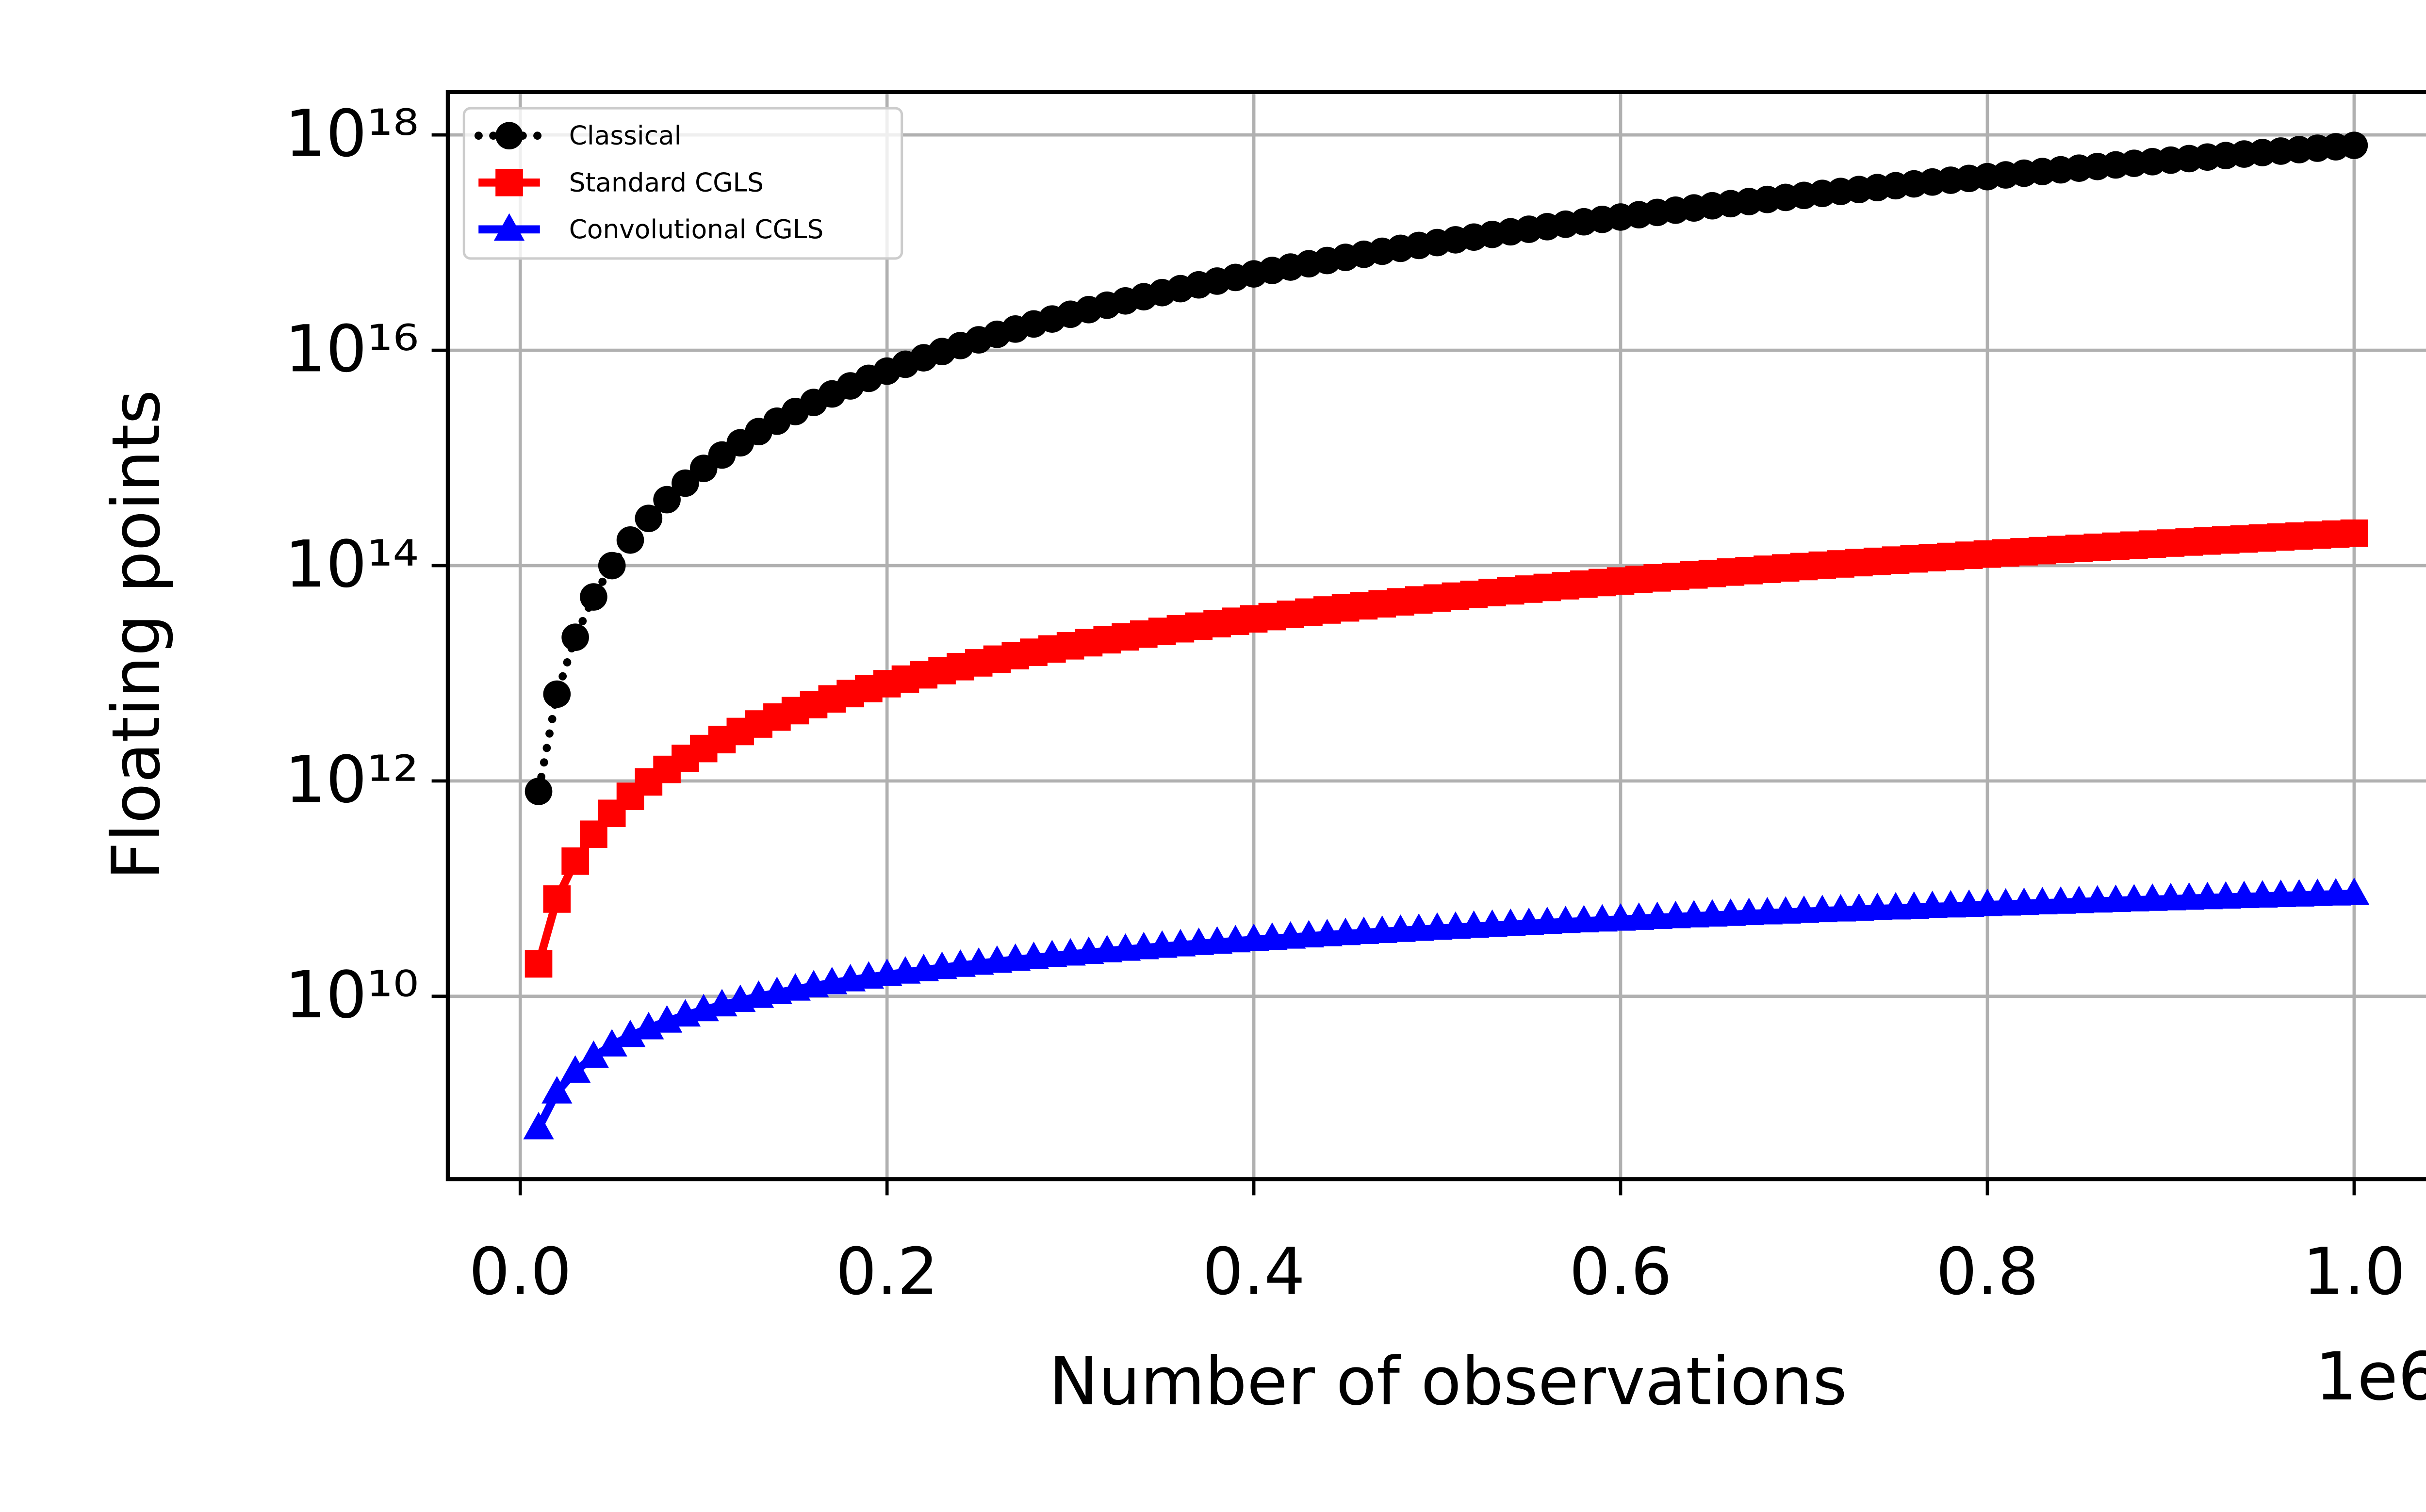  What do you see at coordinates (625, 136) in the screenshot?
I see `legend-label: Classical` at bounding box center [625, 136].